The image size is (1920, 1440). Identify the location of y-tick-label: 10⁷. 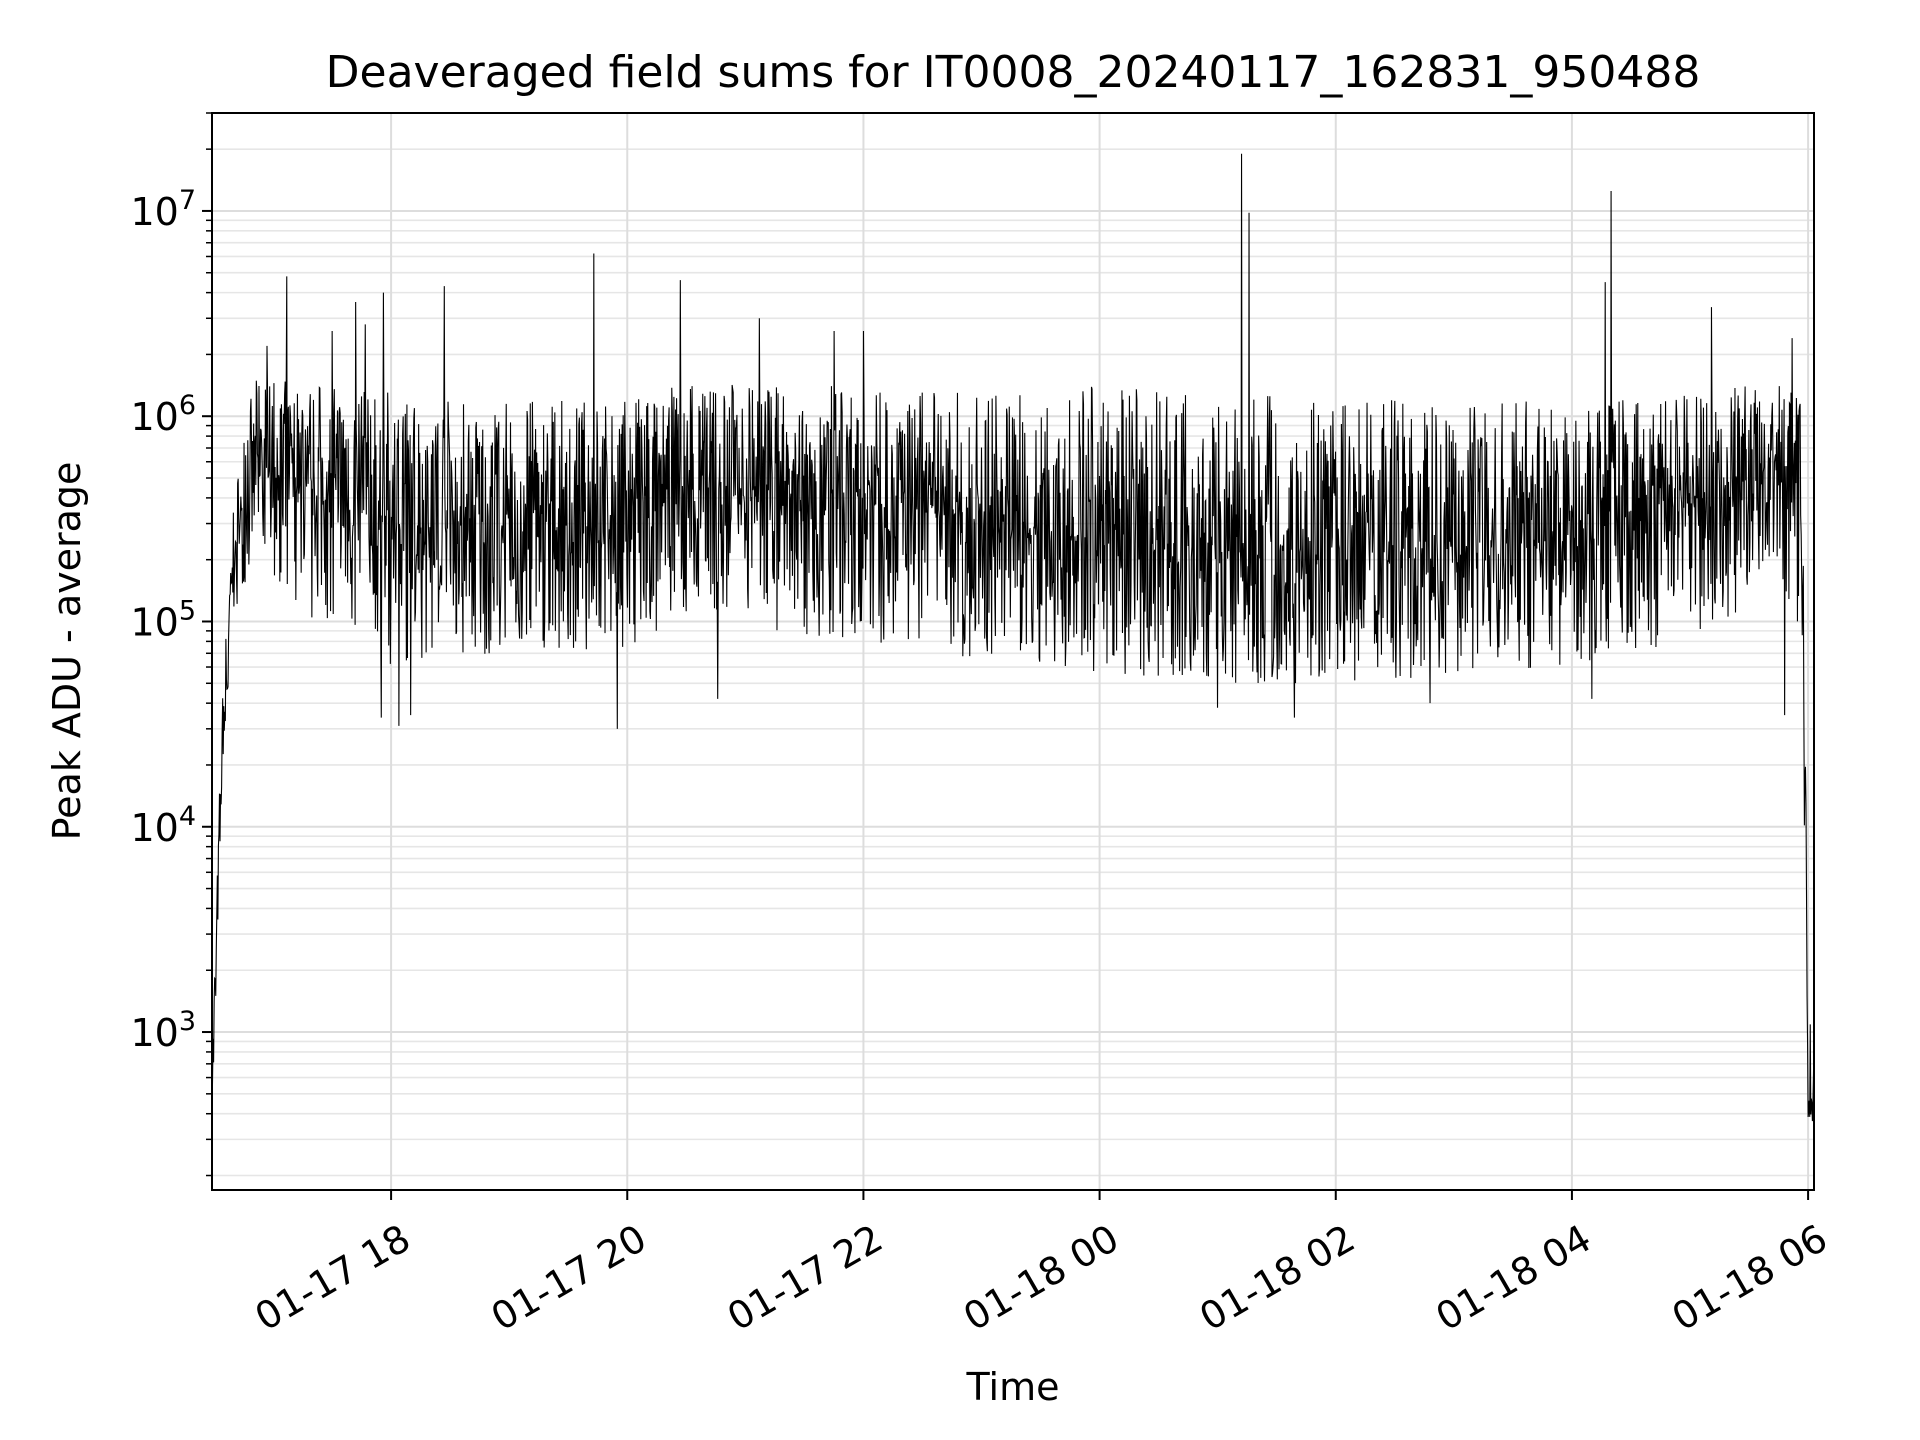
(163, 209).